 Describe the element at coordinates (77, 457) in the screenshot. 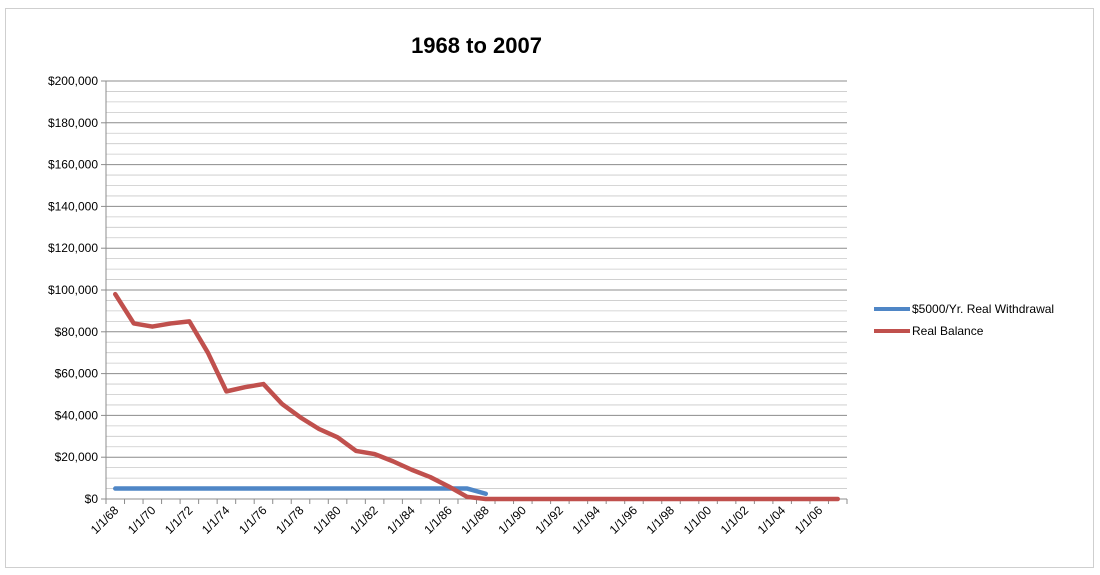

I see `y-tick-label: $20,000` at that location.